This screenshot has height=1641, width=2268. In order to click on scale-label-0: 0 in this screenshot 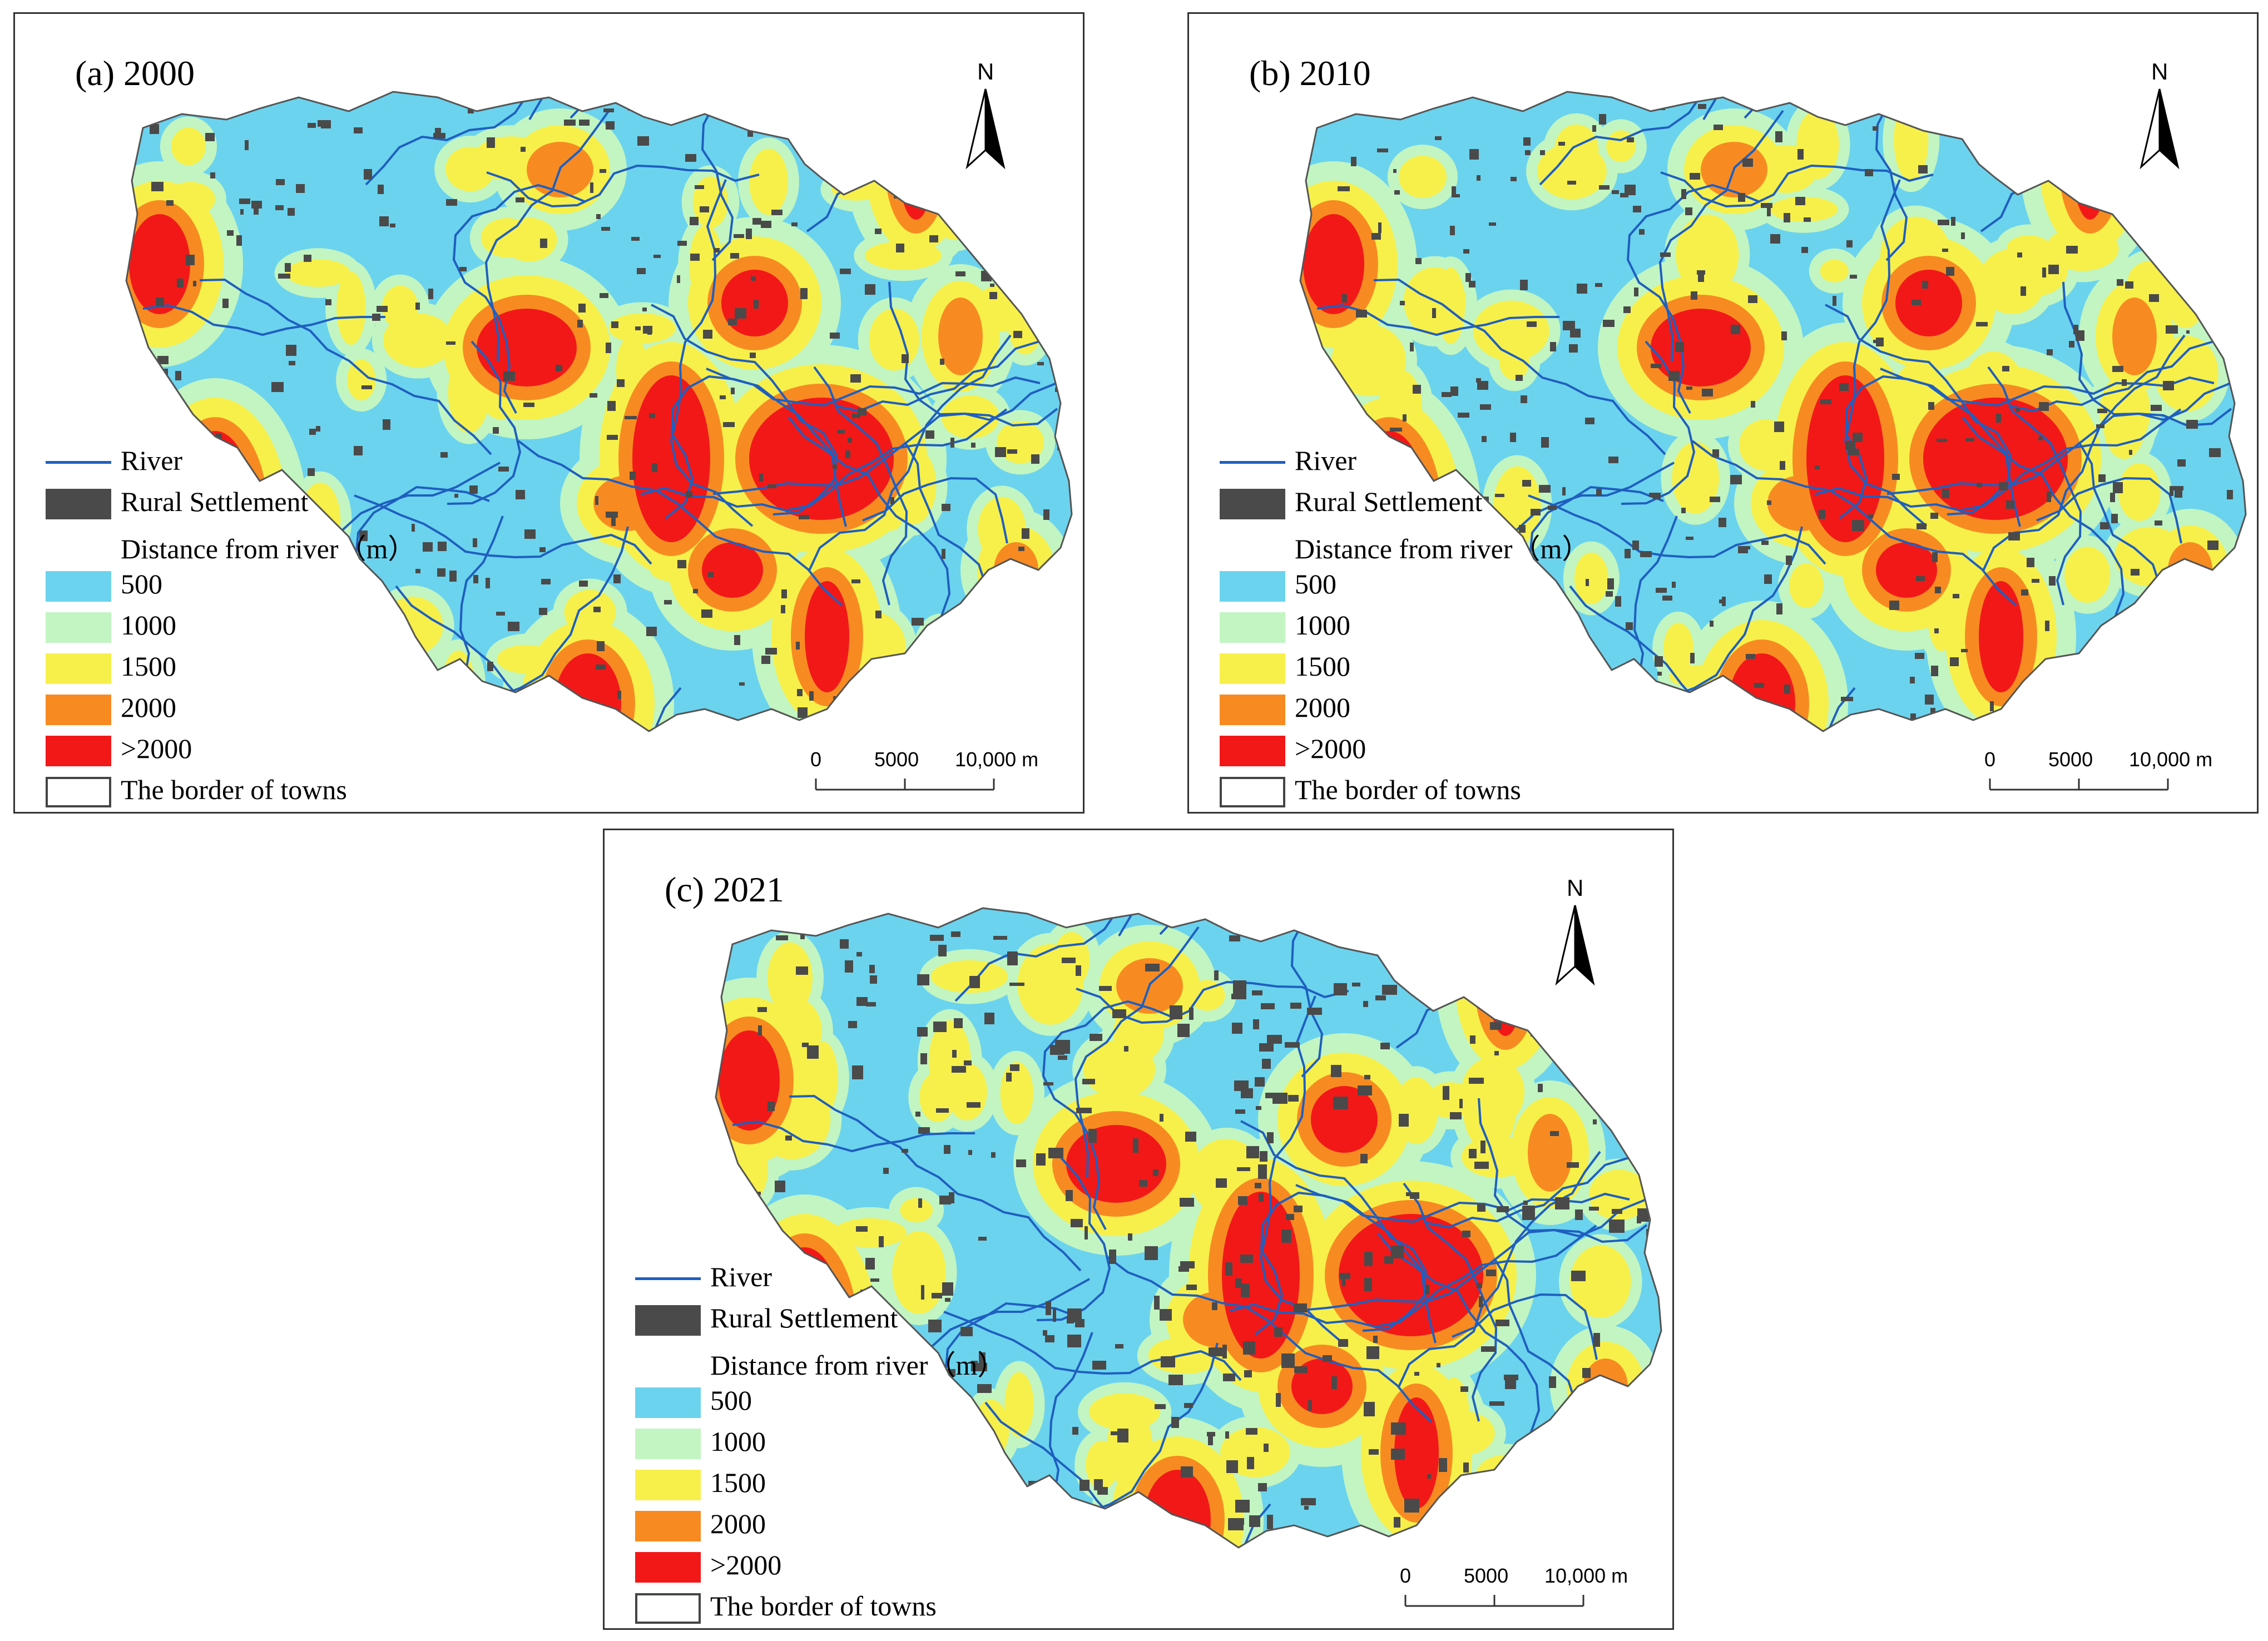, I will do `click(816, 759)`.